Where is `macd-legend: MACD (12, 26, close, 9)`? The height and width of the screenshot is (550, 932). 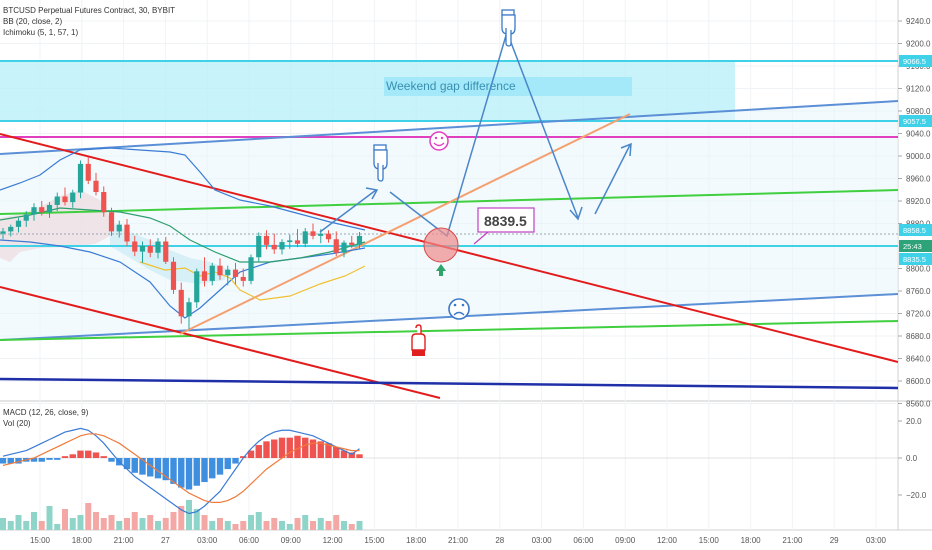 macd-legend: MACD (12, 26, close, 9) is located at coordinates (46, 412).